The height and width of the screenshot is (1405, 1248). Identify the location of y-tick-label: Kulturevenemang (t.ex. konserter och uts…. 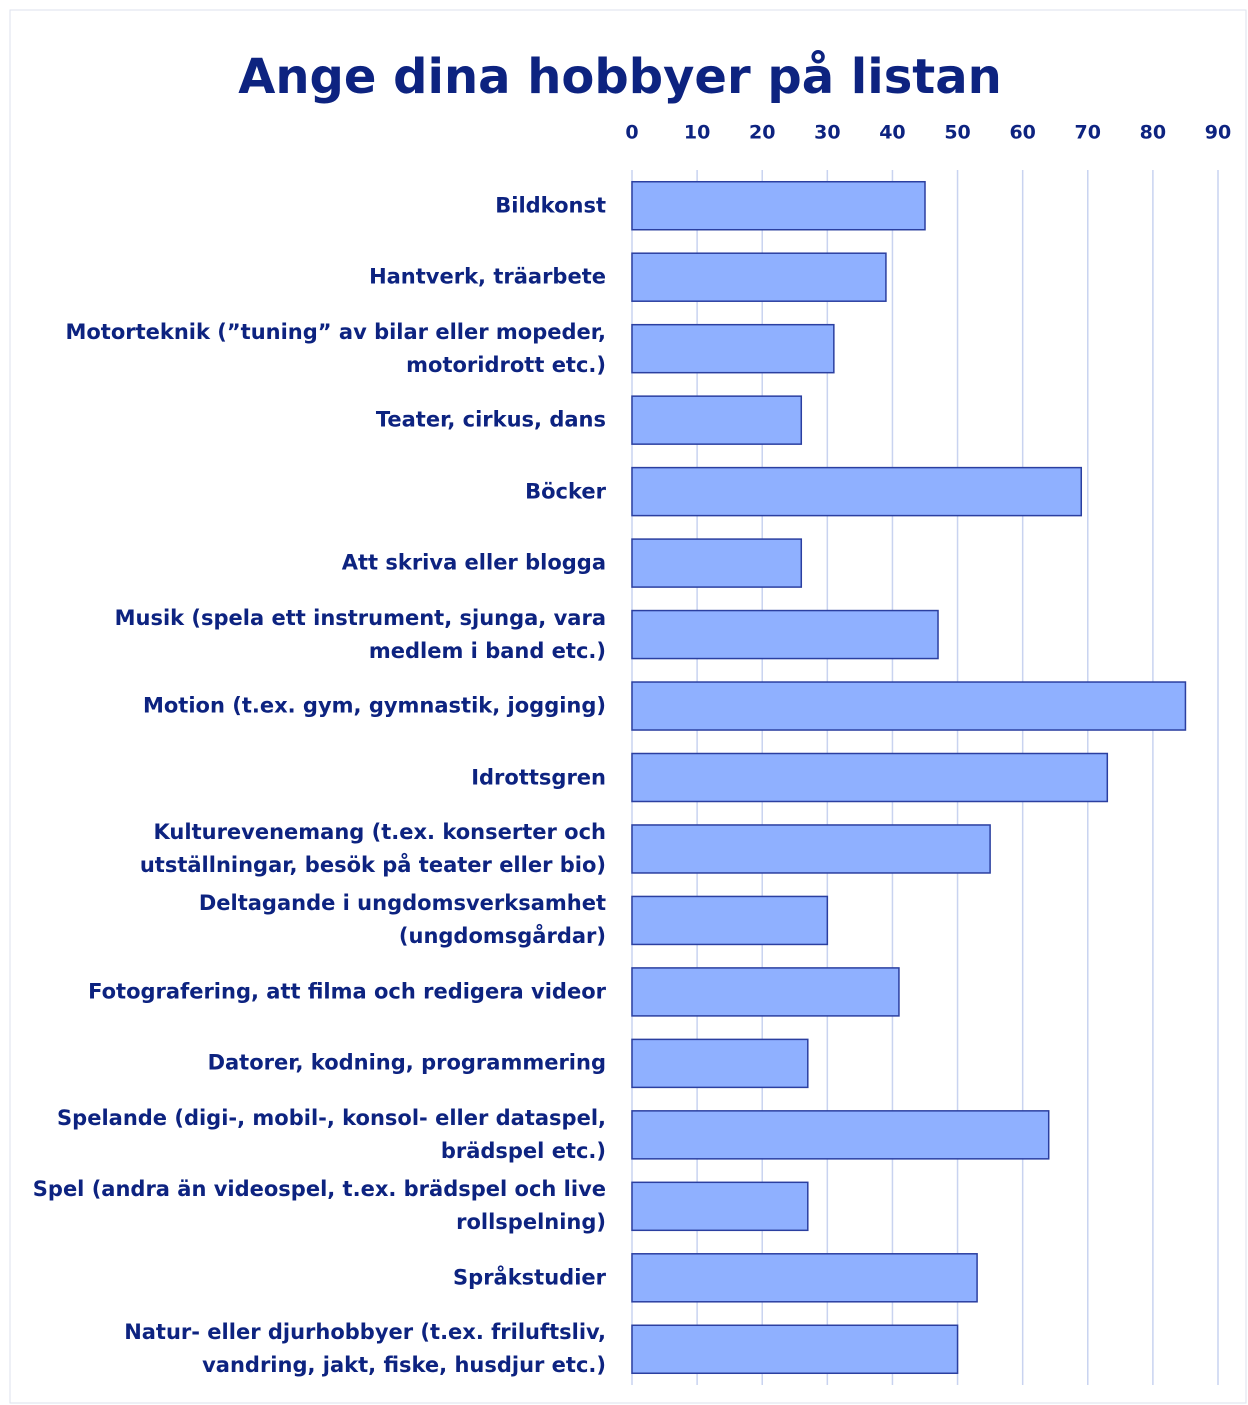
(372, 848).